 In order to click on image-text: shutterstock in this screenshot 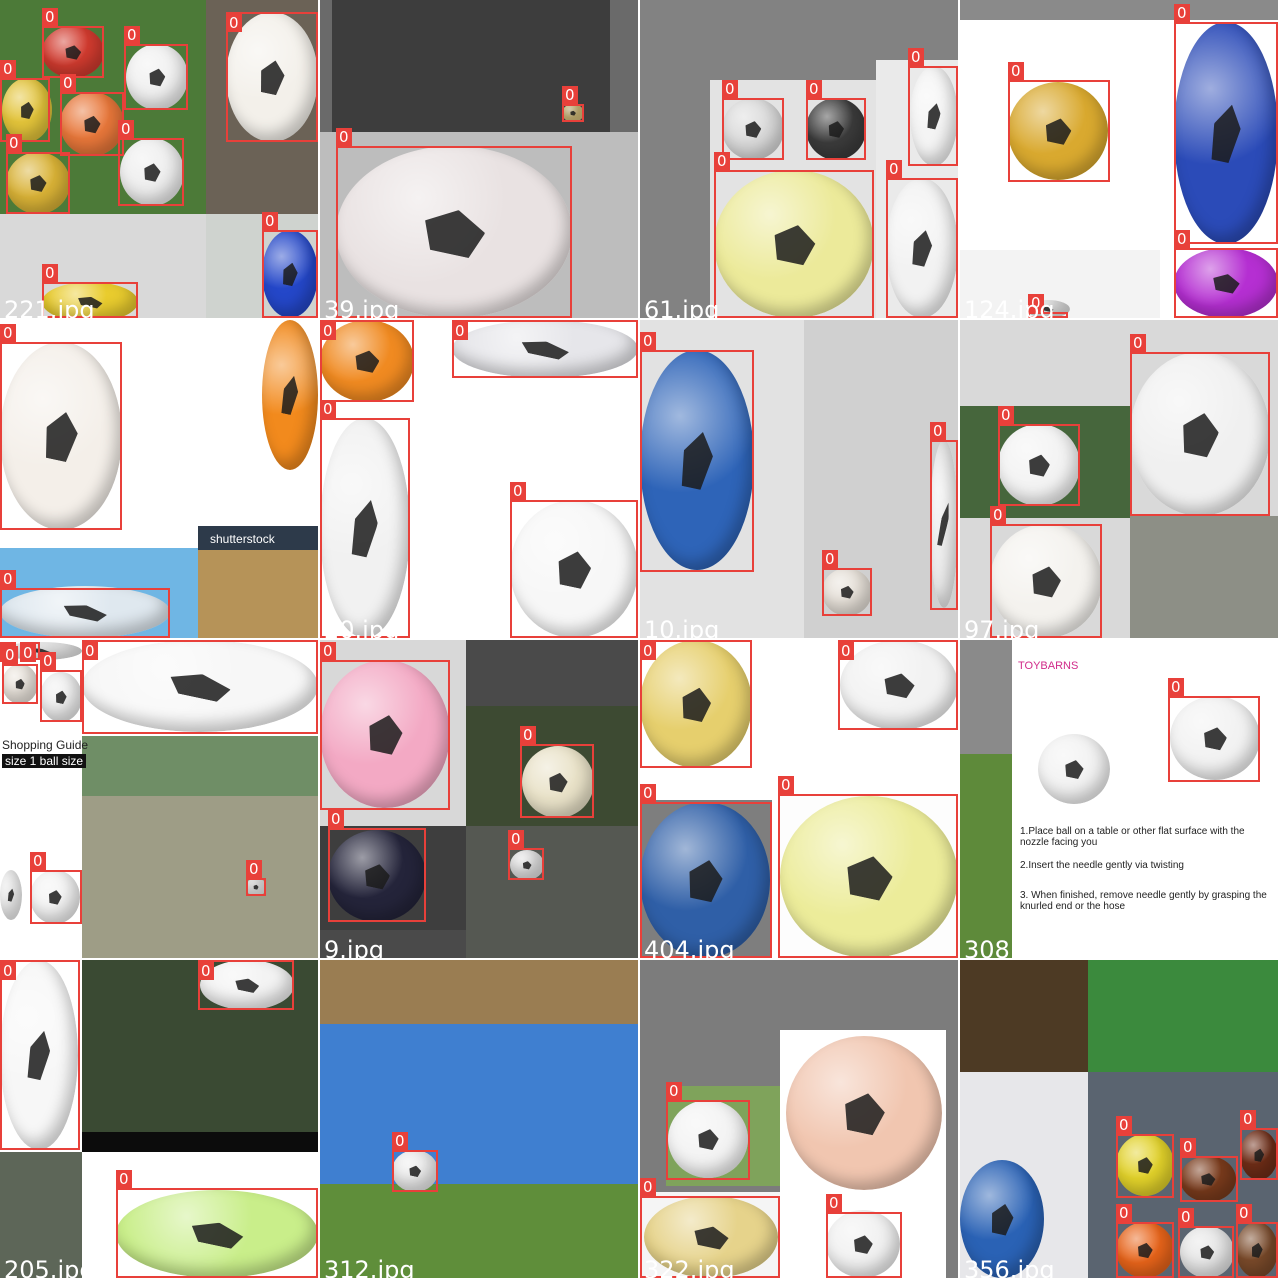, I will do `click(242, 539)`.